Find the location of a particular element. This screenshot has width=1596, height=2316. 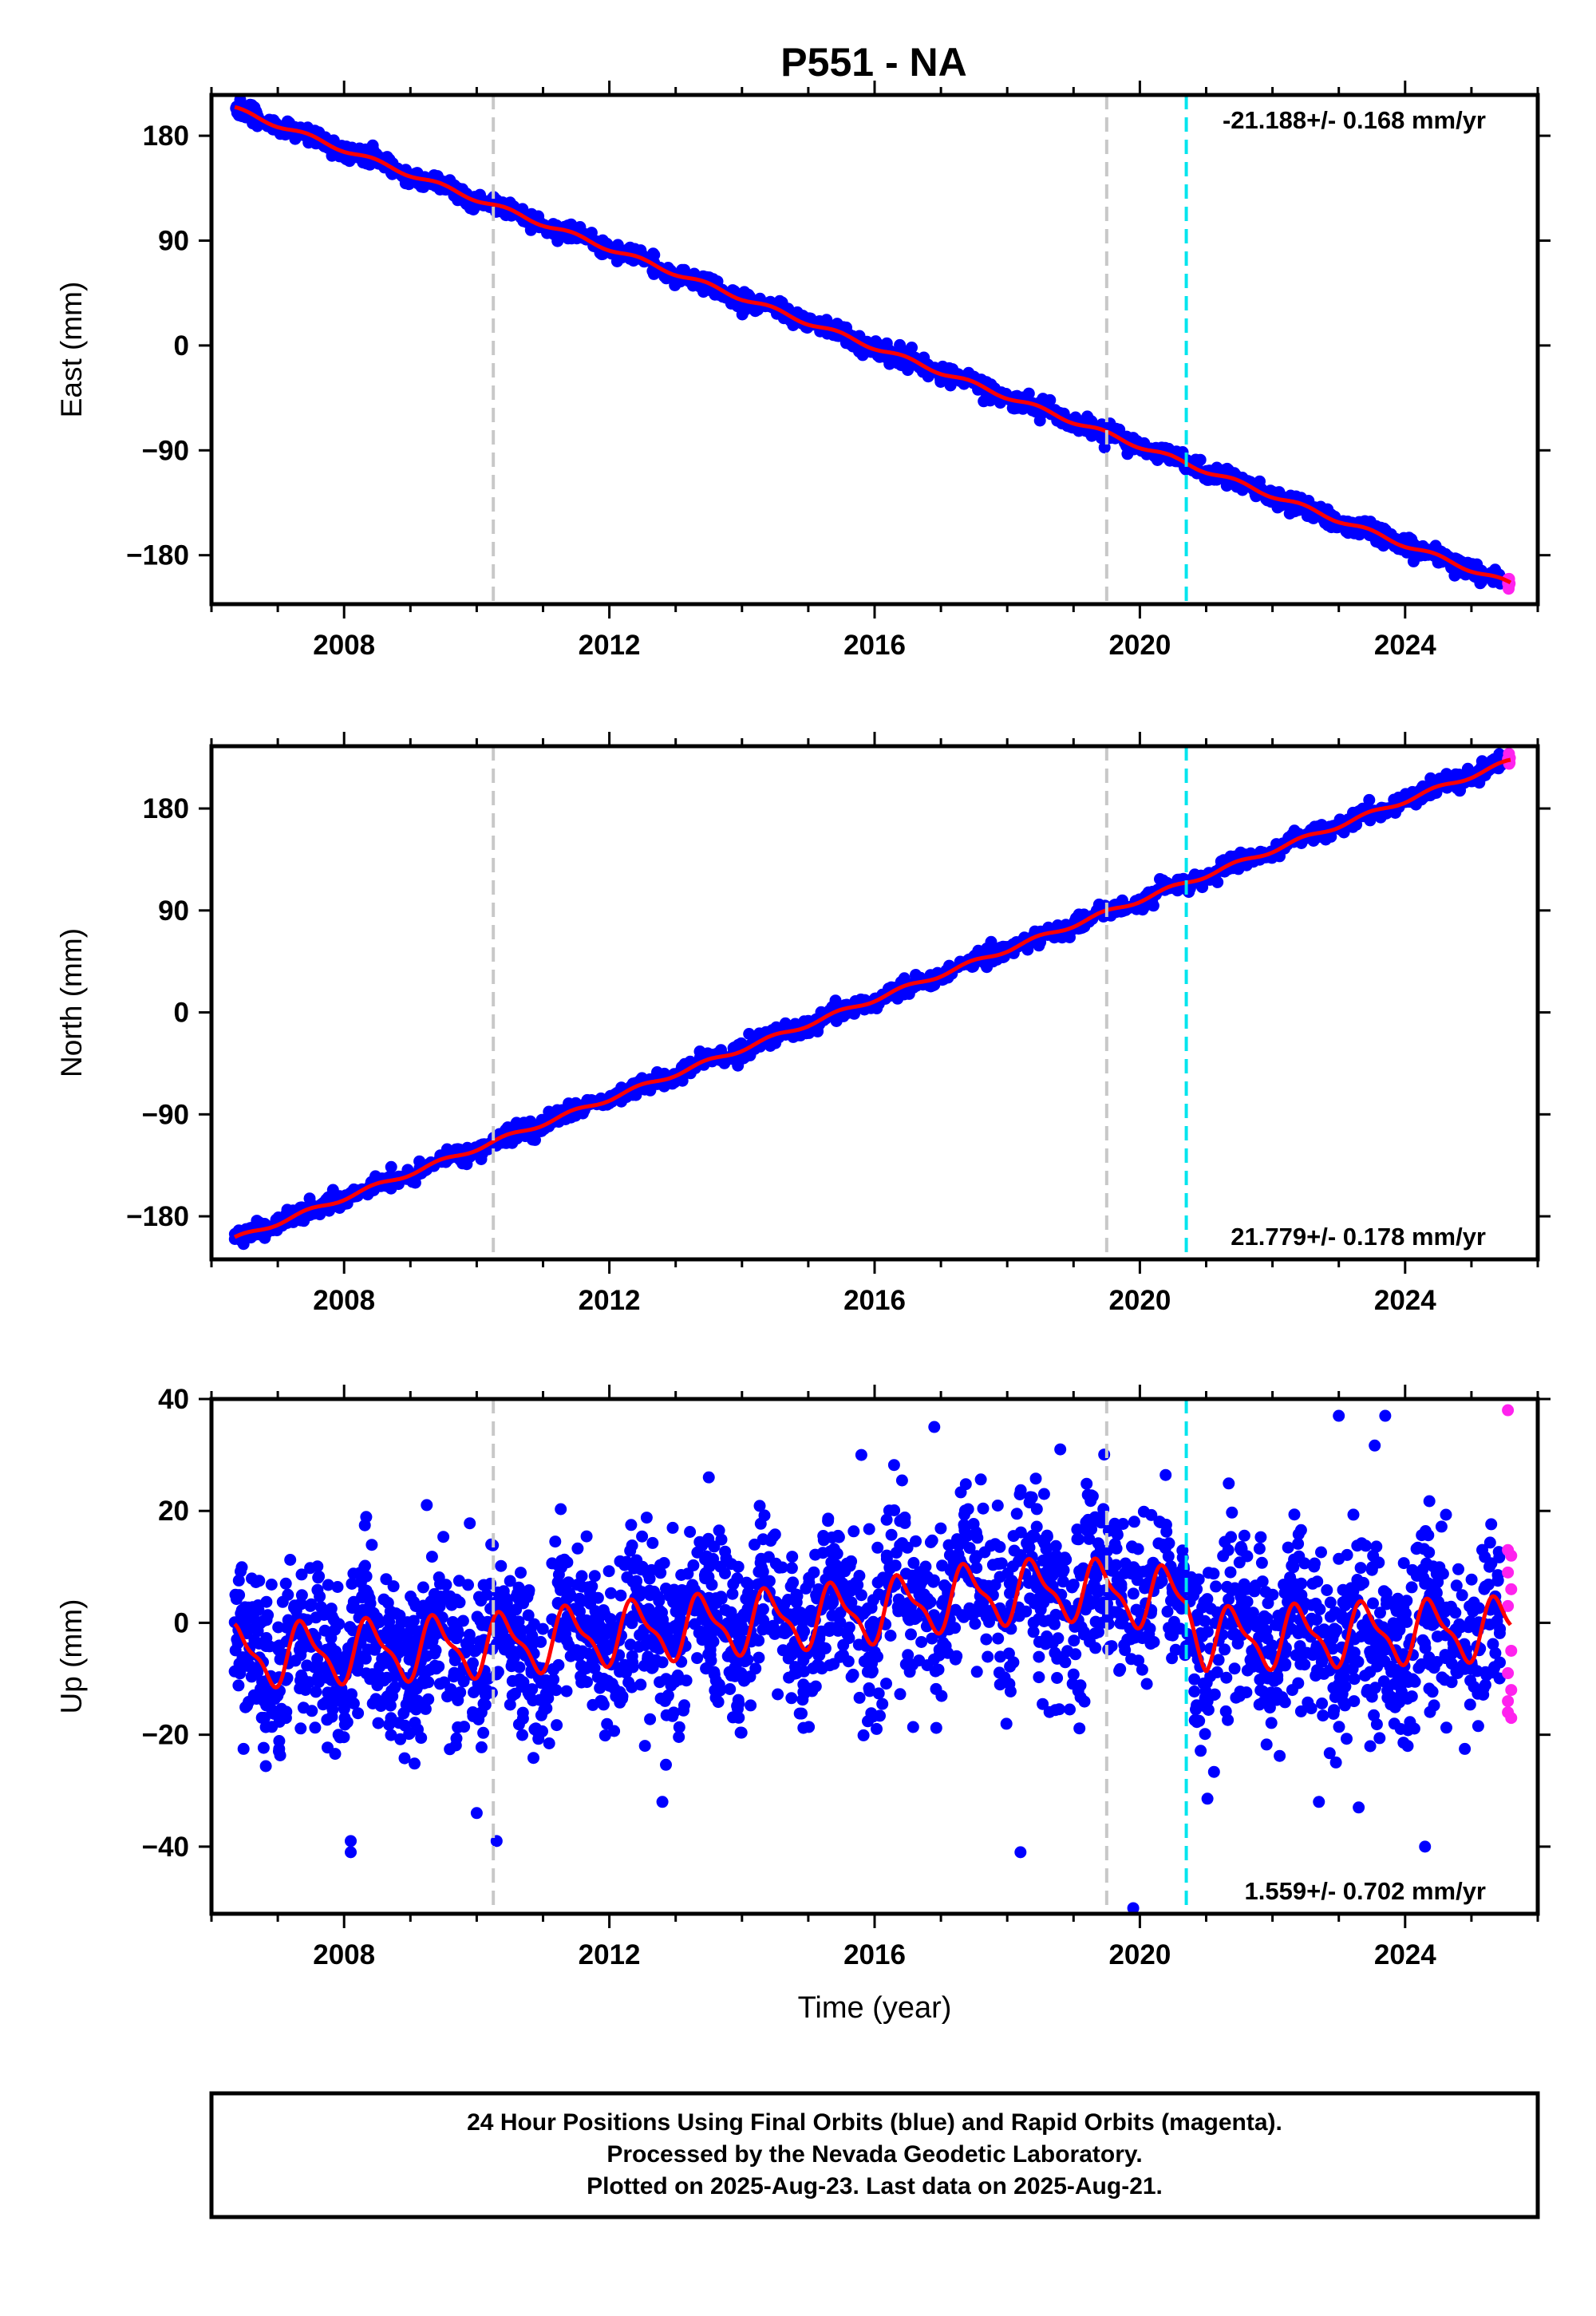

y-axis-label: North (mm) is located at coordinates (71, 1002).